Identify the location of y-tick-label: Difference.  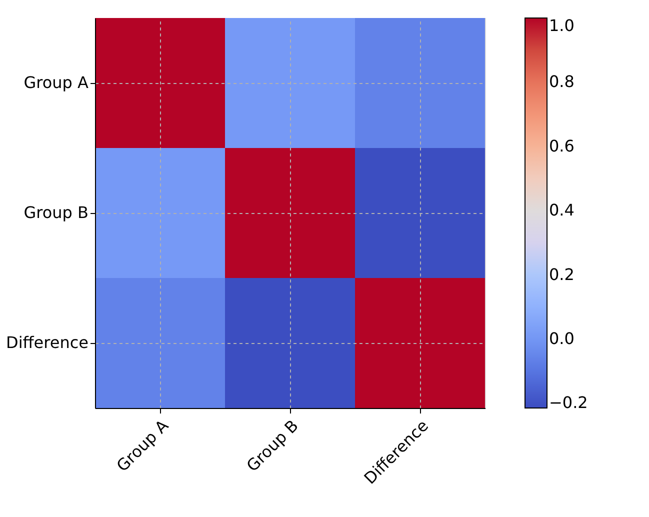
(47, 342).